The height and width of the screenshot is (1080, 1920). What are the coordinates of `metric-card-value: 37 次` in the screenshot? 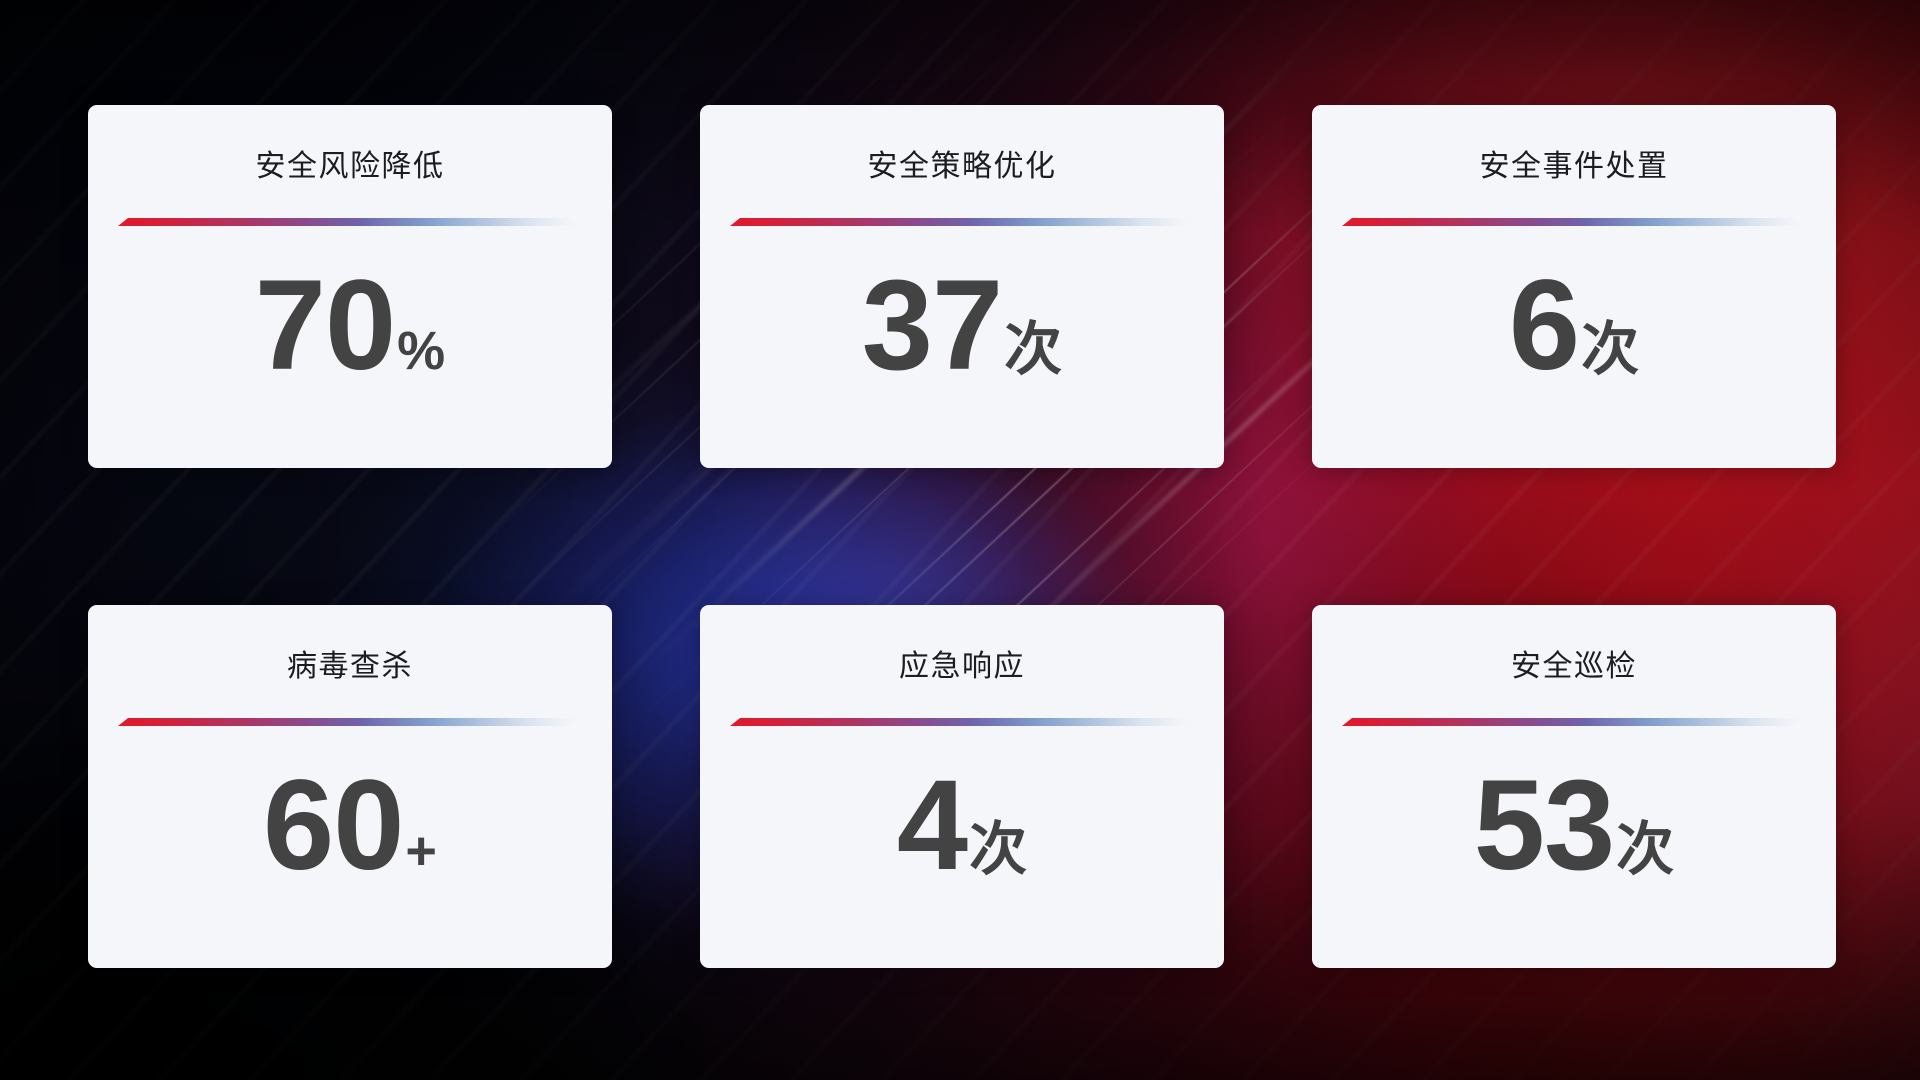 It's located at (962, 326).